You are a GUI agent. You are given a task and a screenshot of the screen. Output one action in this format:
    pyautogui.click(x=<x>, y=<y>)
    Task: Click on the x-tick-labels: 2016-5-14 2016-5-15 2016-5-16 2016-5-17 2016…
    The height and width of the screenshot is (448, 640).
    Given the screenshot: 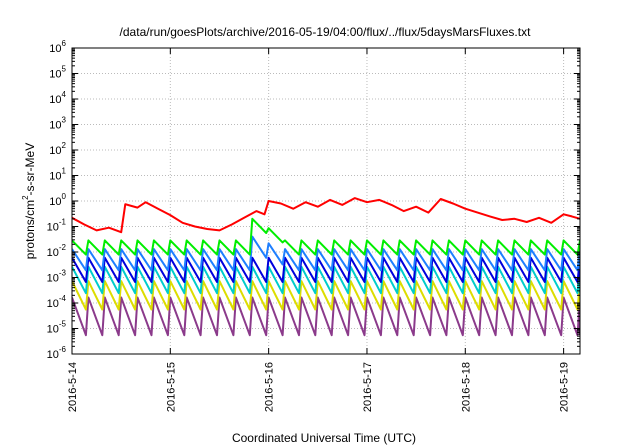 What is the action you would take?
    pyautogui.click(x=319, y=387)
    